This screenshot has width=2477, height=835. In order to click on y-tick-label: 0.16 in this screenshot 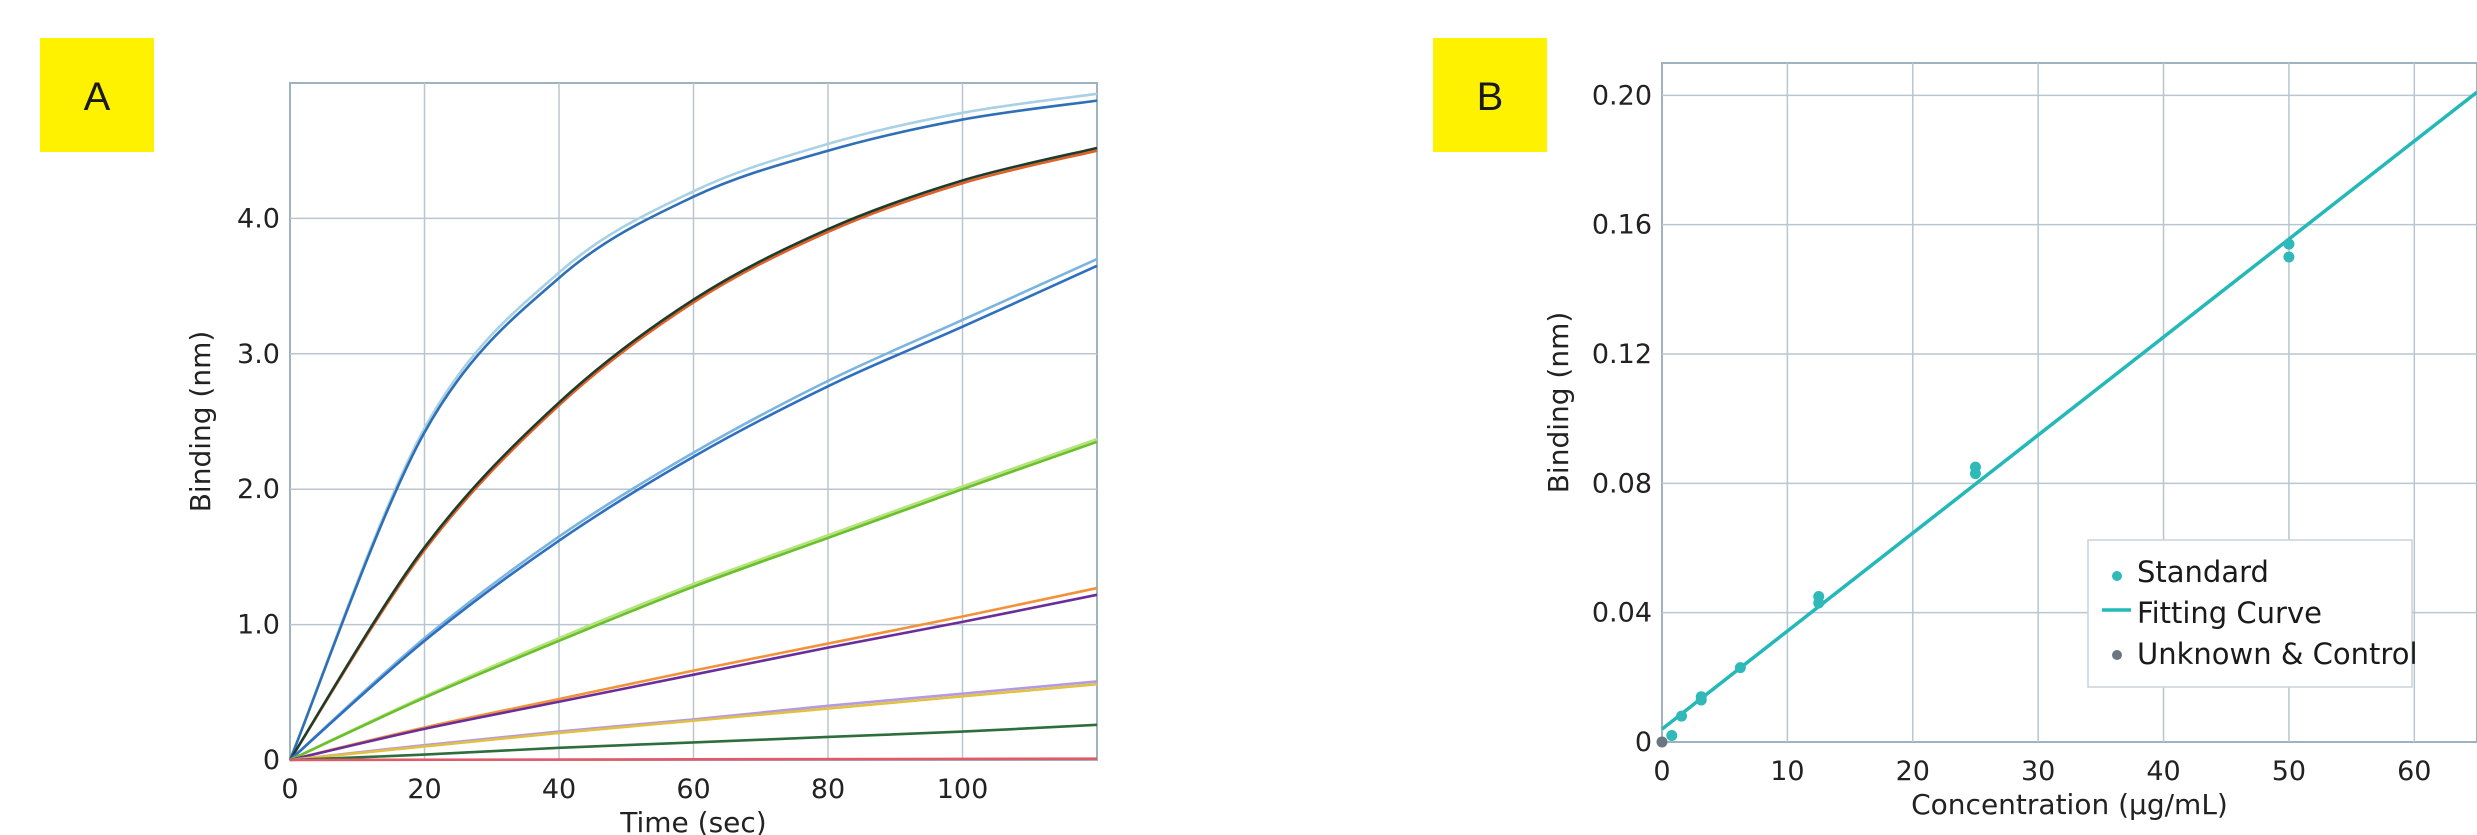, I will do `click(1622, 225)`.